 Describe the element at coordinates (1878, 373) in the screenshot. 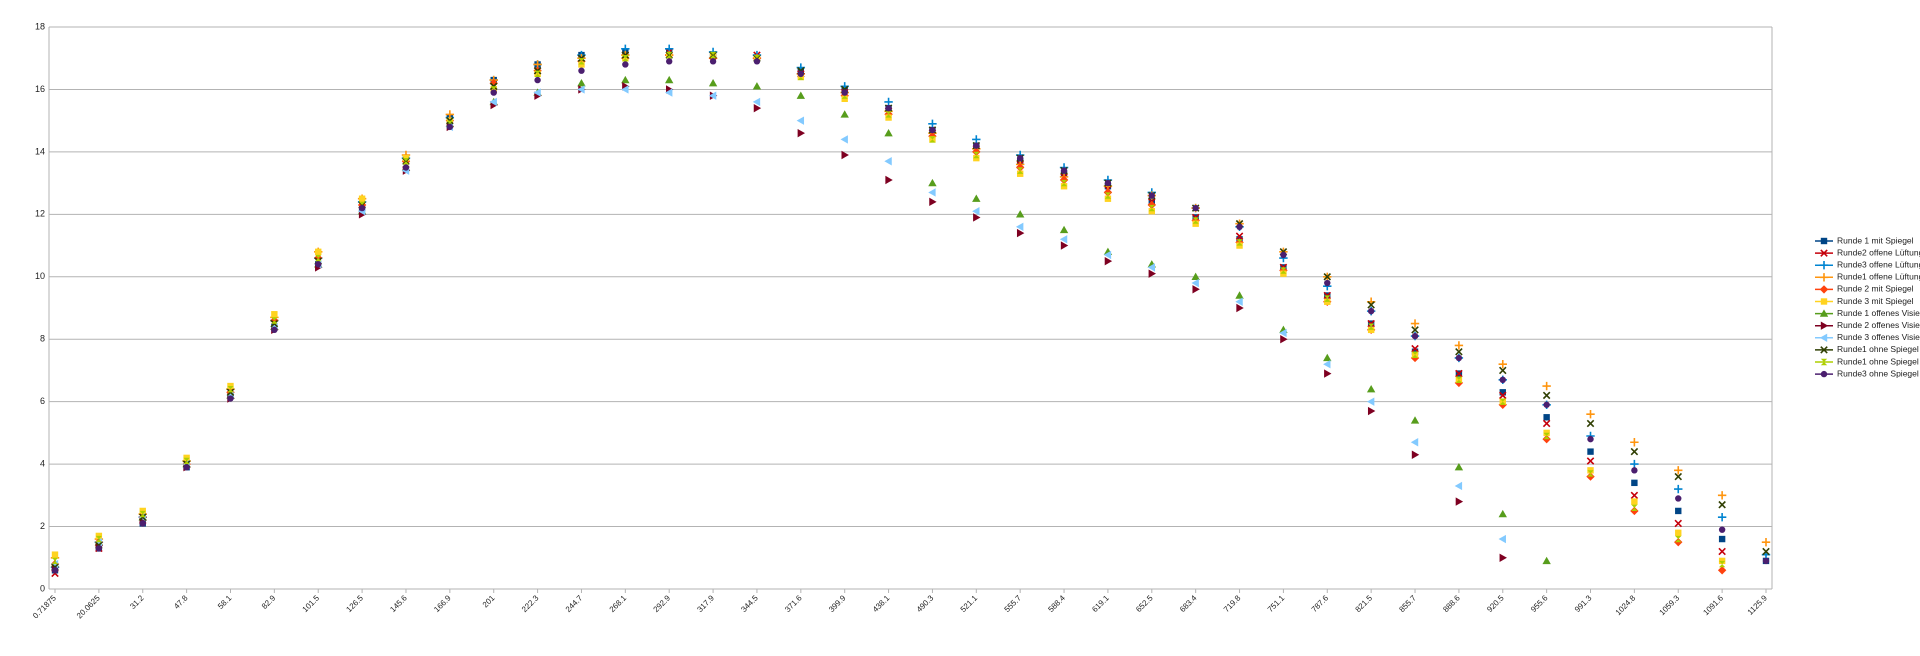

I see `legend-label: Runde3 ohne Spiegel` at that location.